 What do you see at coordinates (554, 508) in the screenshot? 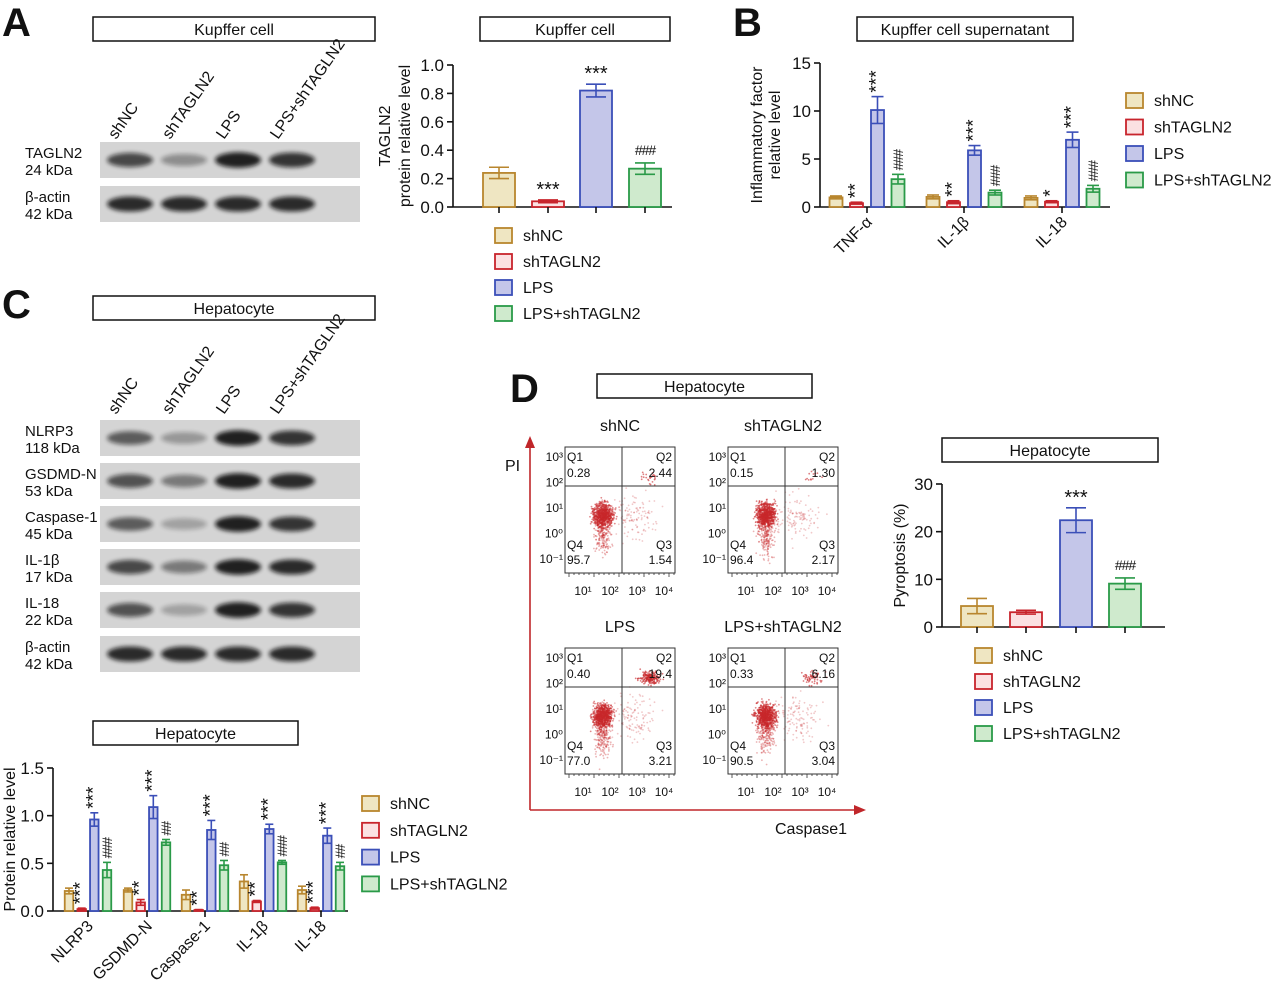
I see `flow-y-tick-label: 10¹` at bounding box center [554, 508].